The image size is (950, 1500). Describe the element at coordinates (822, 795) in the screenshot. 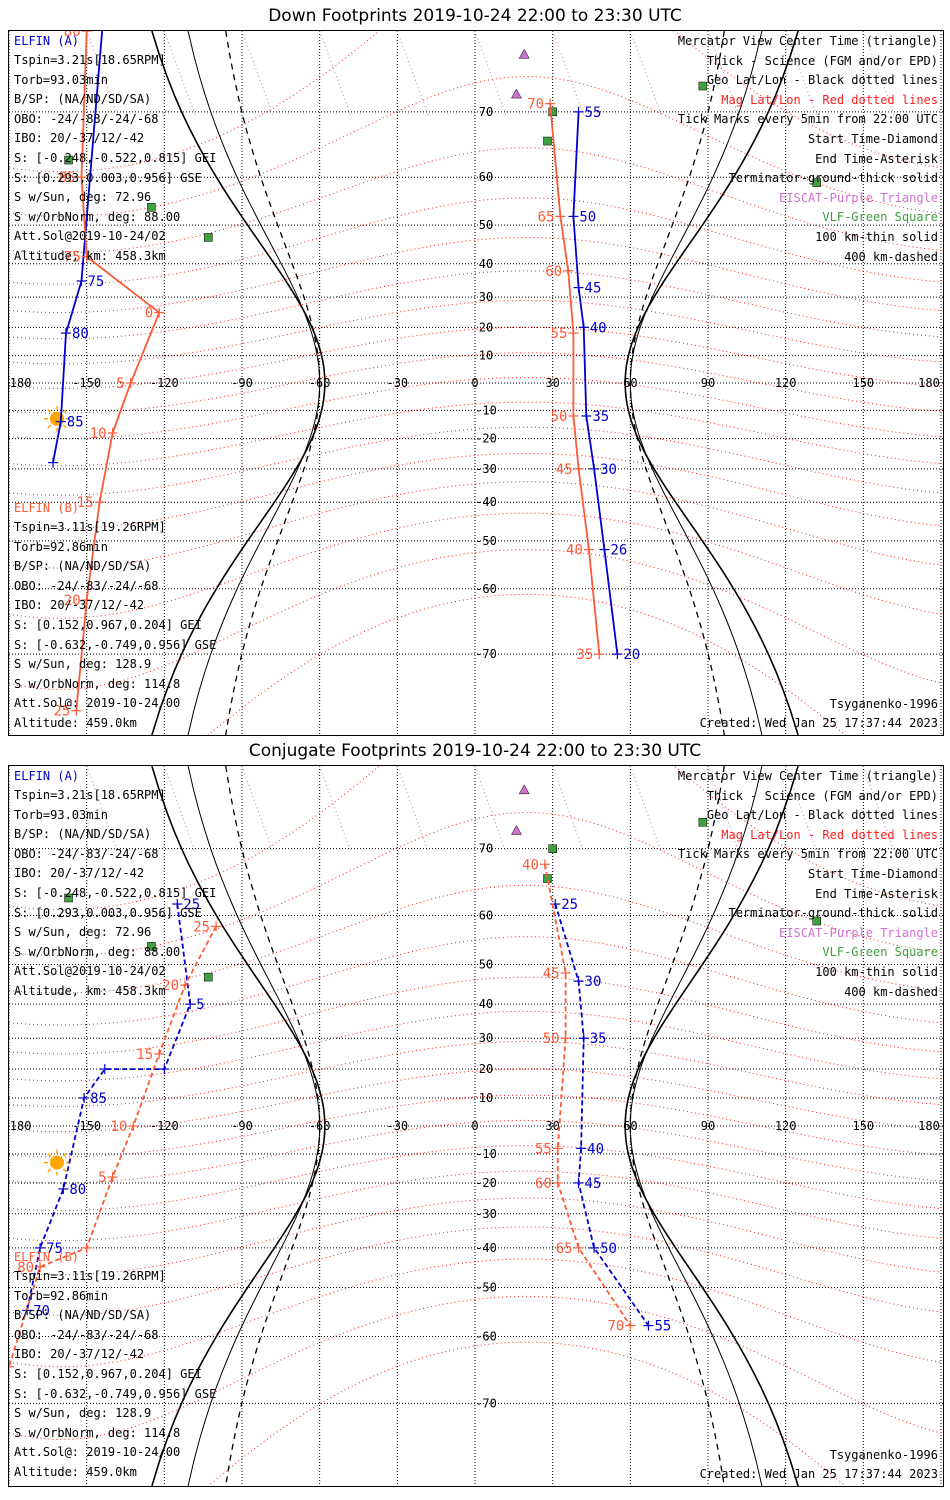

I see `legend-entry: Thick - Science (FGM and/or EPD)` at that location.